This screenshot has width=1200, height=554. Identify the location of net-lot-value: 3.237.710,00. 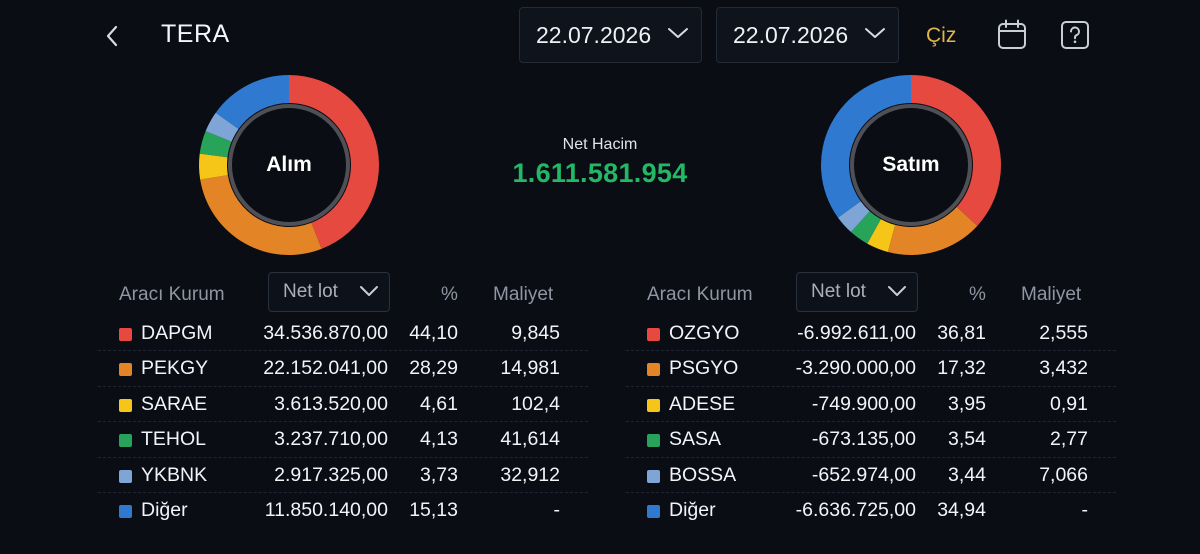
(331, 439).